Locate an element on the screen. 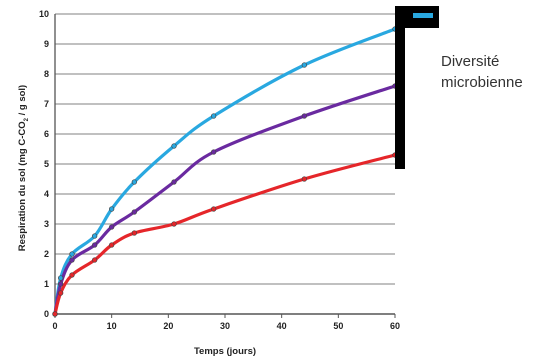  y-tick-label: 1 is located at coordinates (46, 284).